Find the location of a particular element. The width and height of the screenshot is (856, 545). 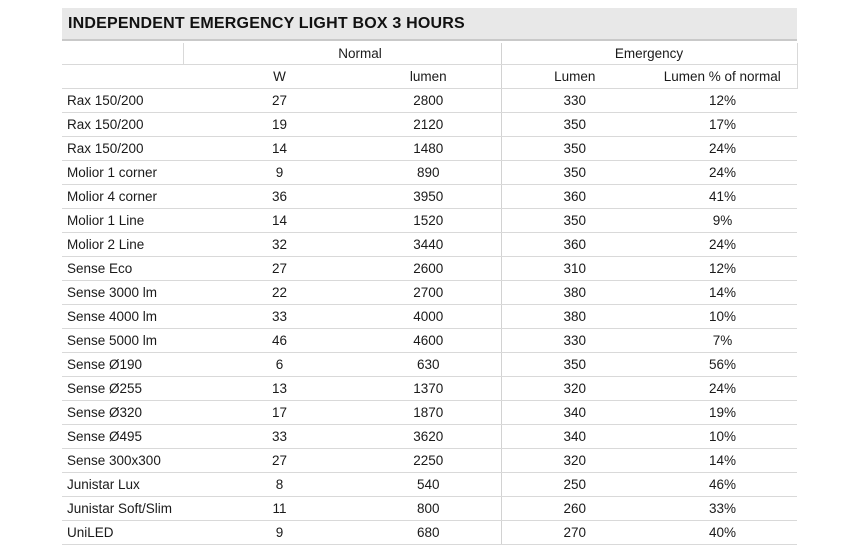

lumen-cell: 4000 is located at coordinates (429, 316).